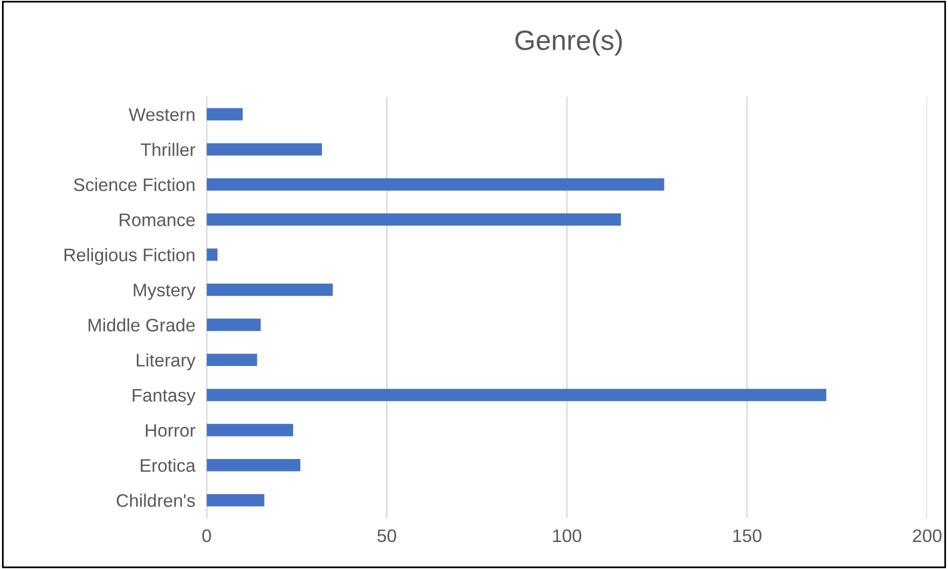  I want to click on y-tick-label: Thriller, so click(168, 149).